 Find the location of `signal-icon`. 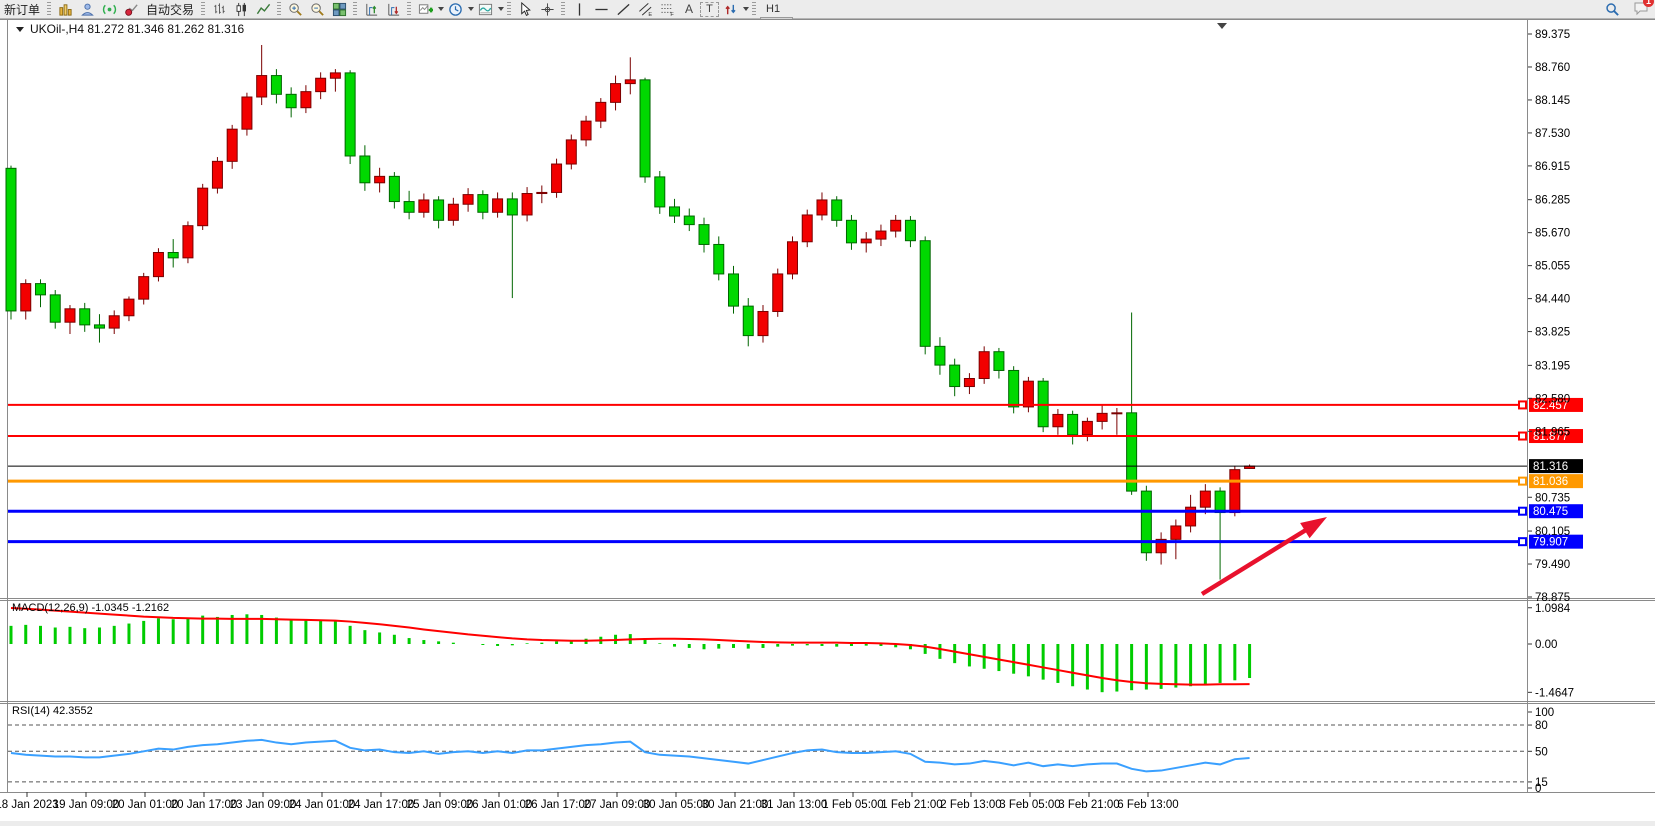

signal-icon is located at coordinates (109, 9).